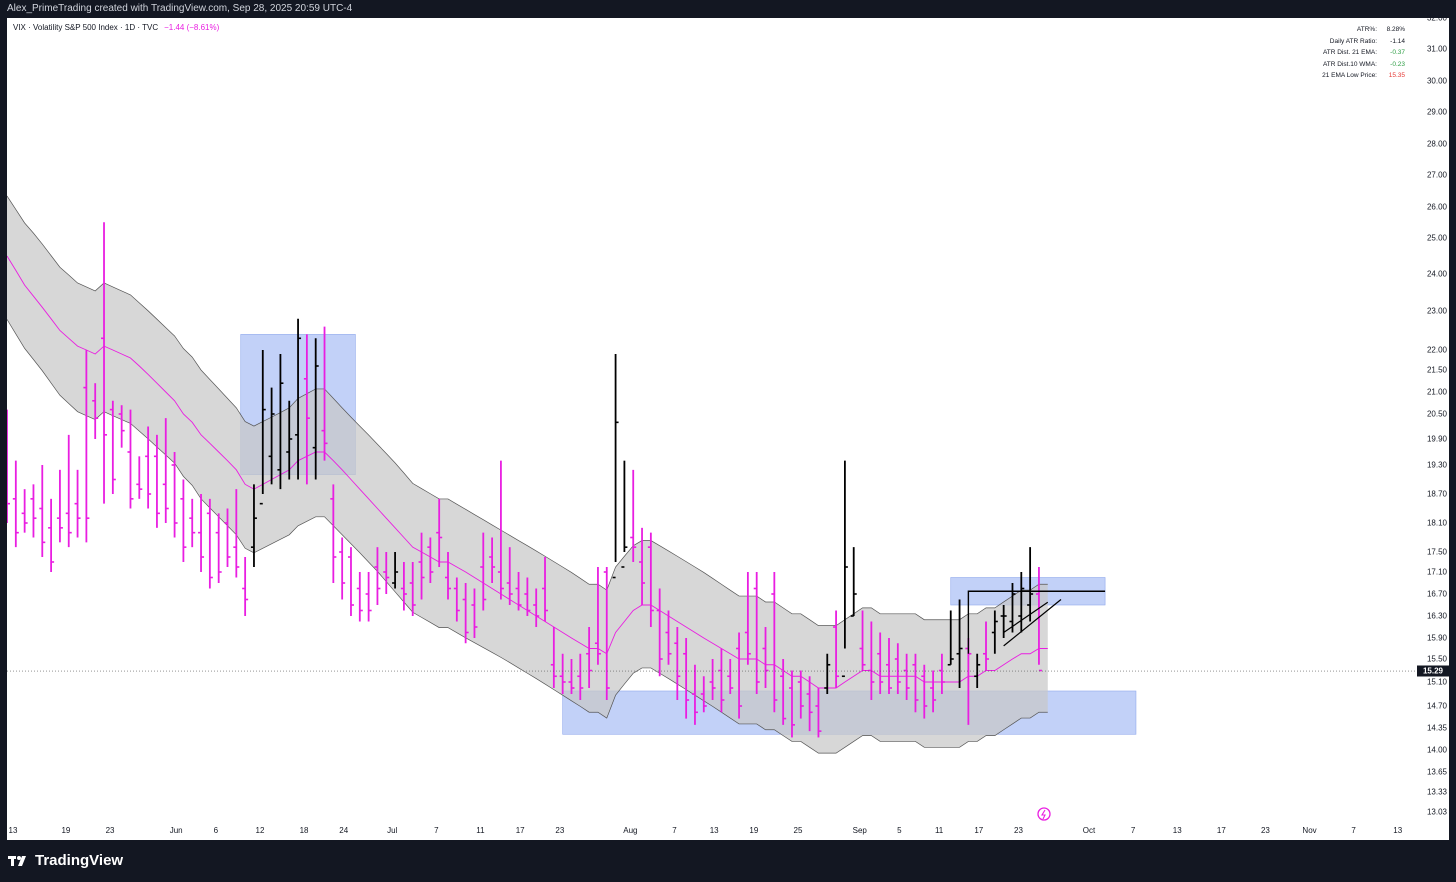 The image size is (1456, 882). I want to click on price-axis-tick: 16.30, so click(1436, 616).